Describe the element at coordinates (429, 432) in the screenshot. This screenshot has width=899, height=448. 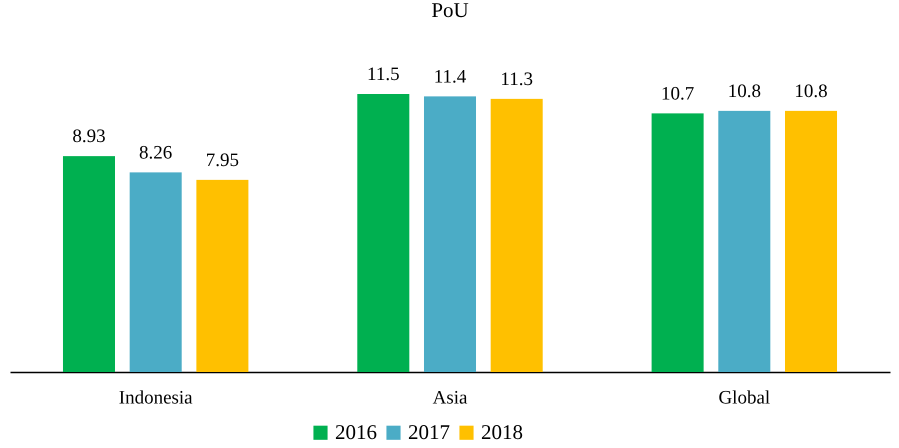
I see `legend-label: 2017` at that location.